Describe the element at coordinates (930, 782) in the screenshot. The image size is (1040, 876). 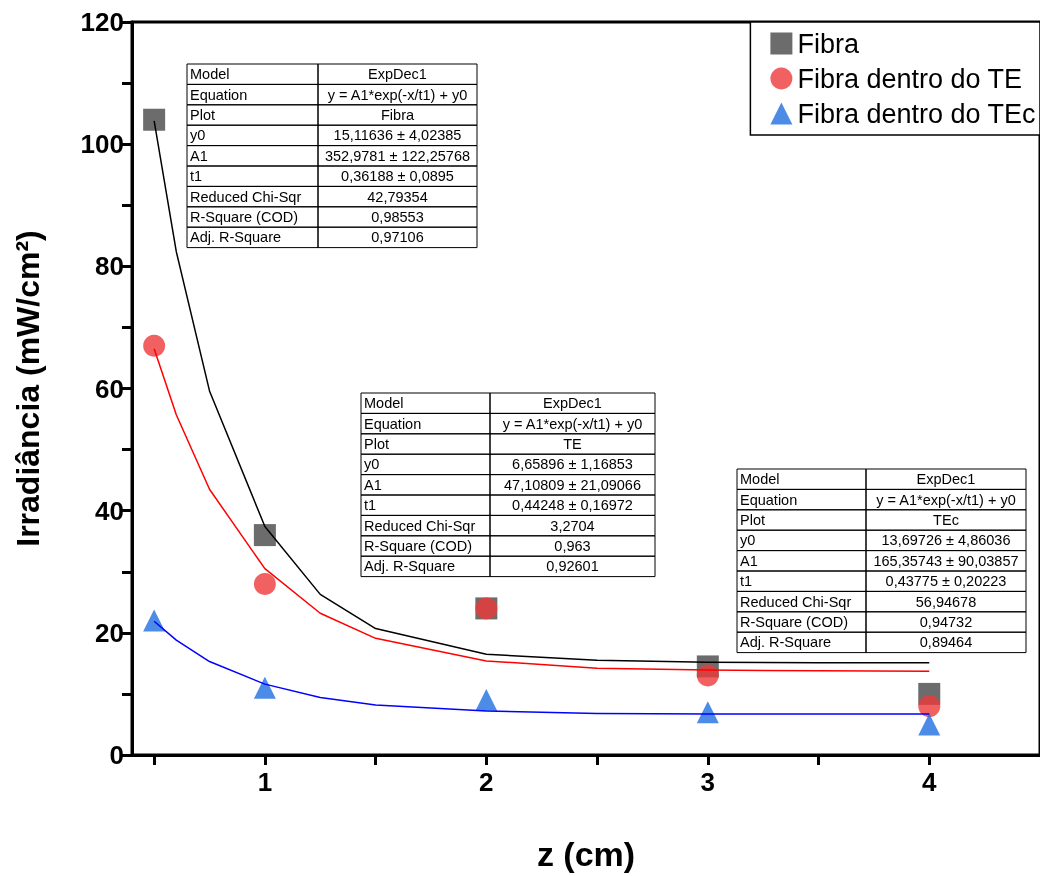
I see `x-tick-label: 4` at that location.